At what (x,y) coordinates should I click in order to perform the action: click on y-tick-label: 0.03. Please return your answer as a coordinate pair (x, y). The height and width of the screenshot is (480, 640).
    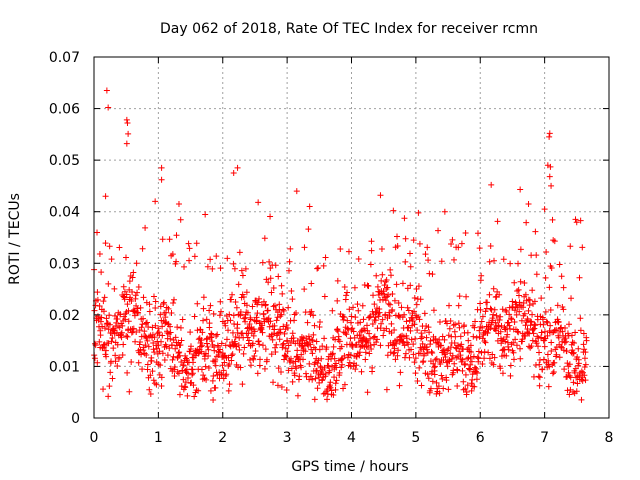
    Looking at the image, I should click on (64, 264).